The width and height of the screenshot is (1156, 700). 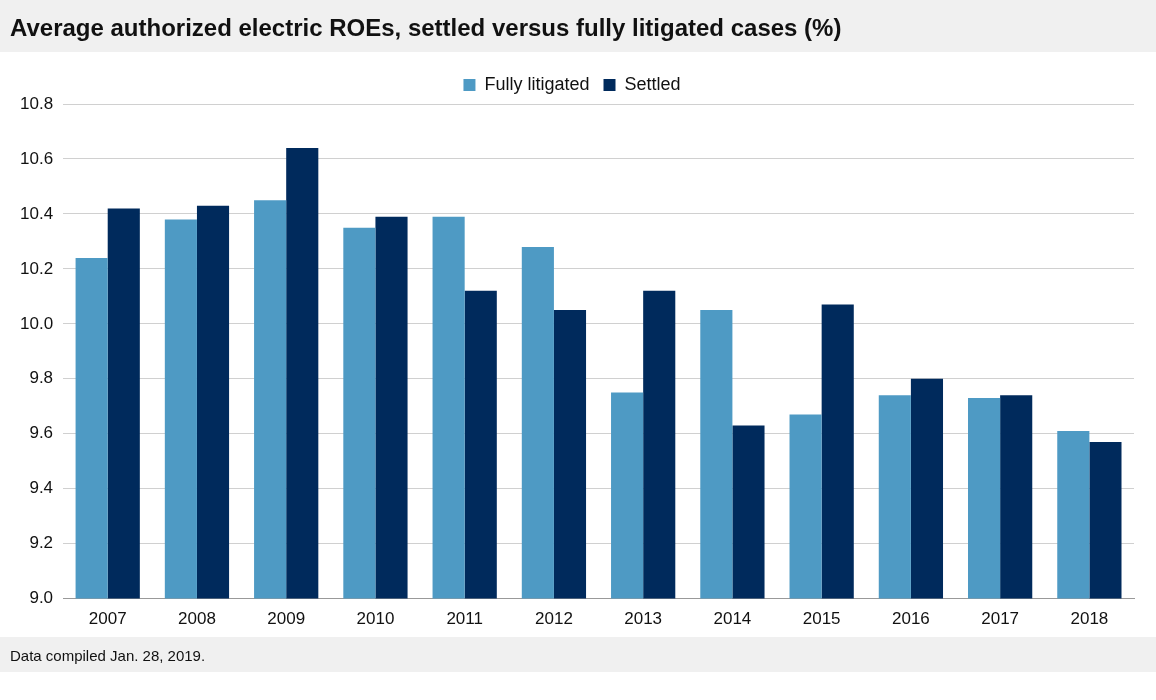 What do you see at coordinates (732, 619) in the screenshot?
I see `x-tick-label: 2014` at bounding box center [732, 619].